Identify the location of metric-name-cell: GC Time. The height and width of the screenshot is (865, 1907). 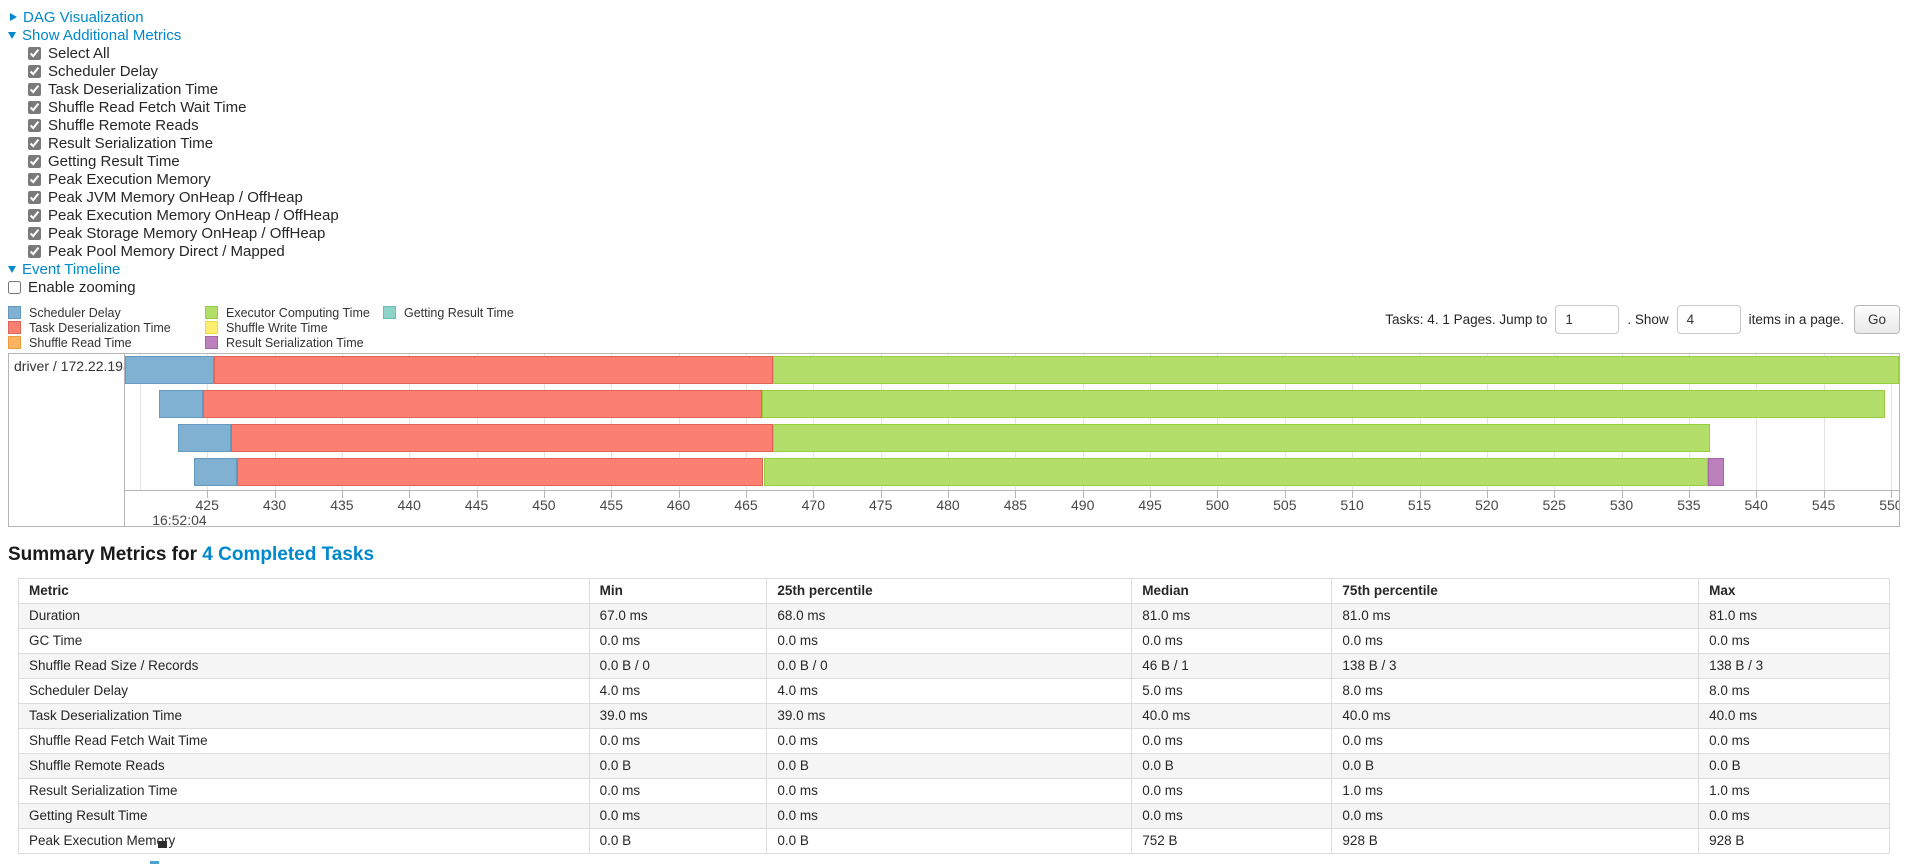
(304, 641).